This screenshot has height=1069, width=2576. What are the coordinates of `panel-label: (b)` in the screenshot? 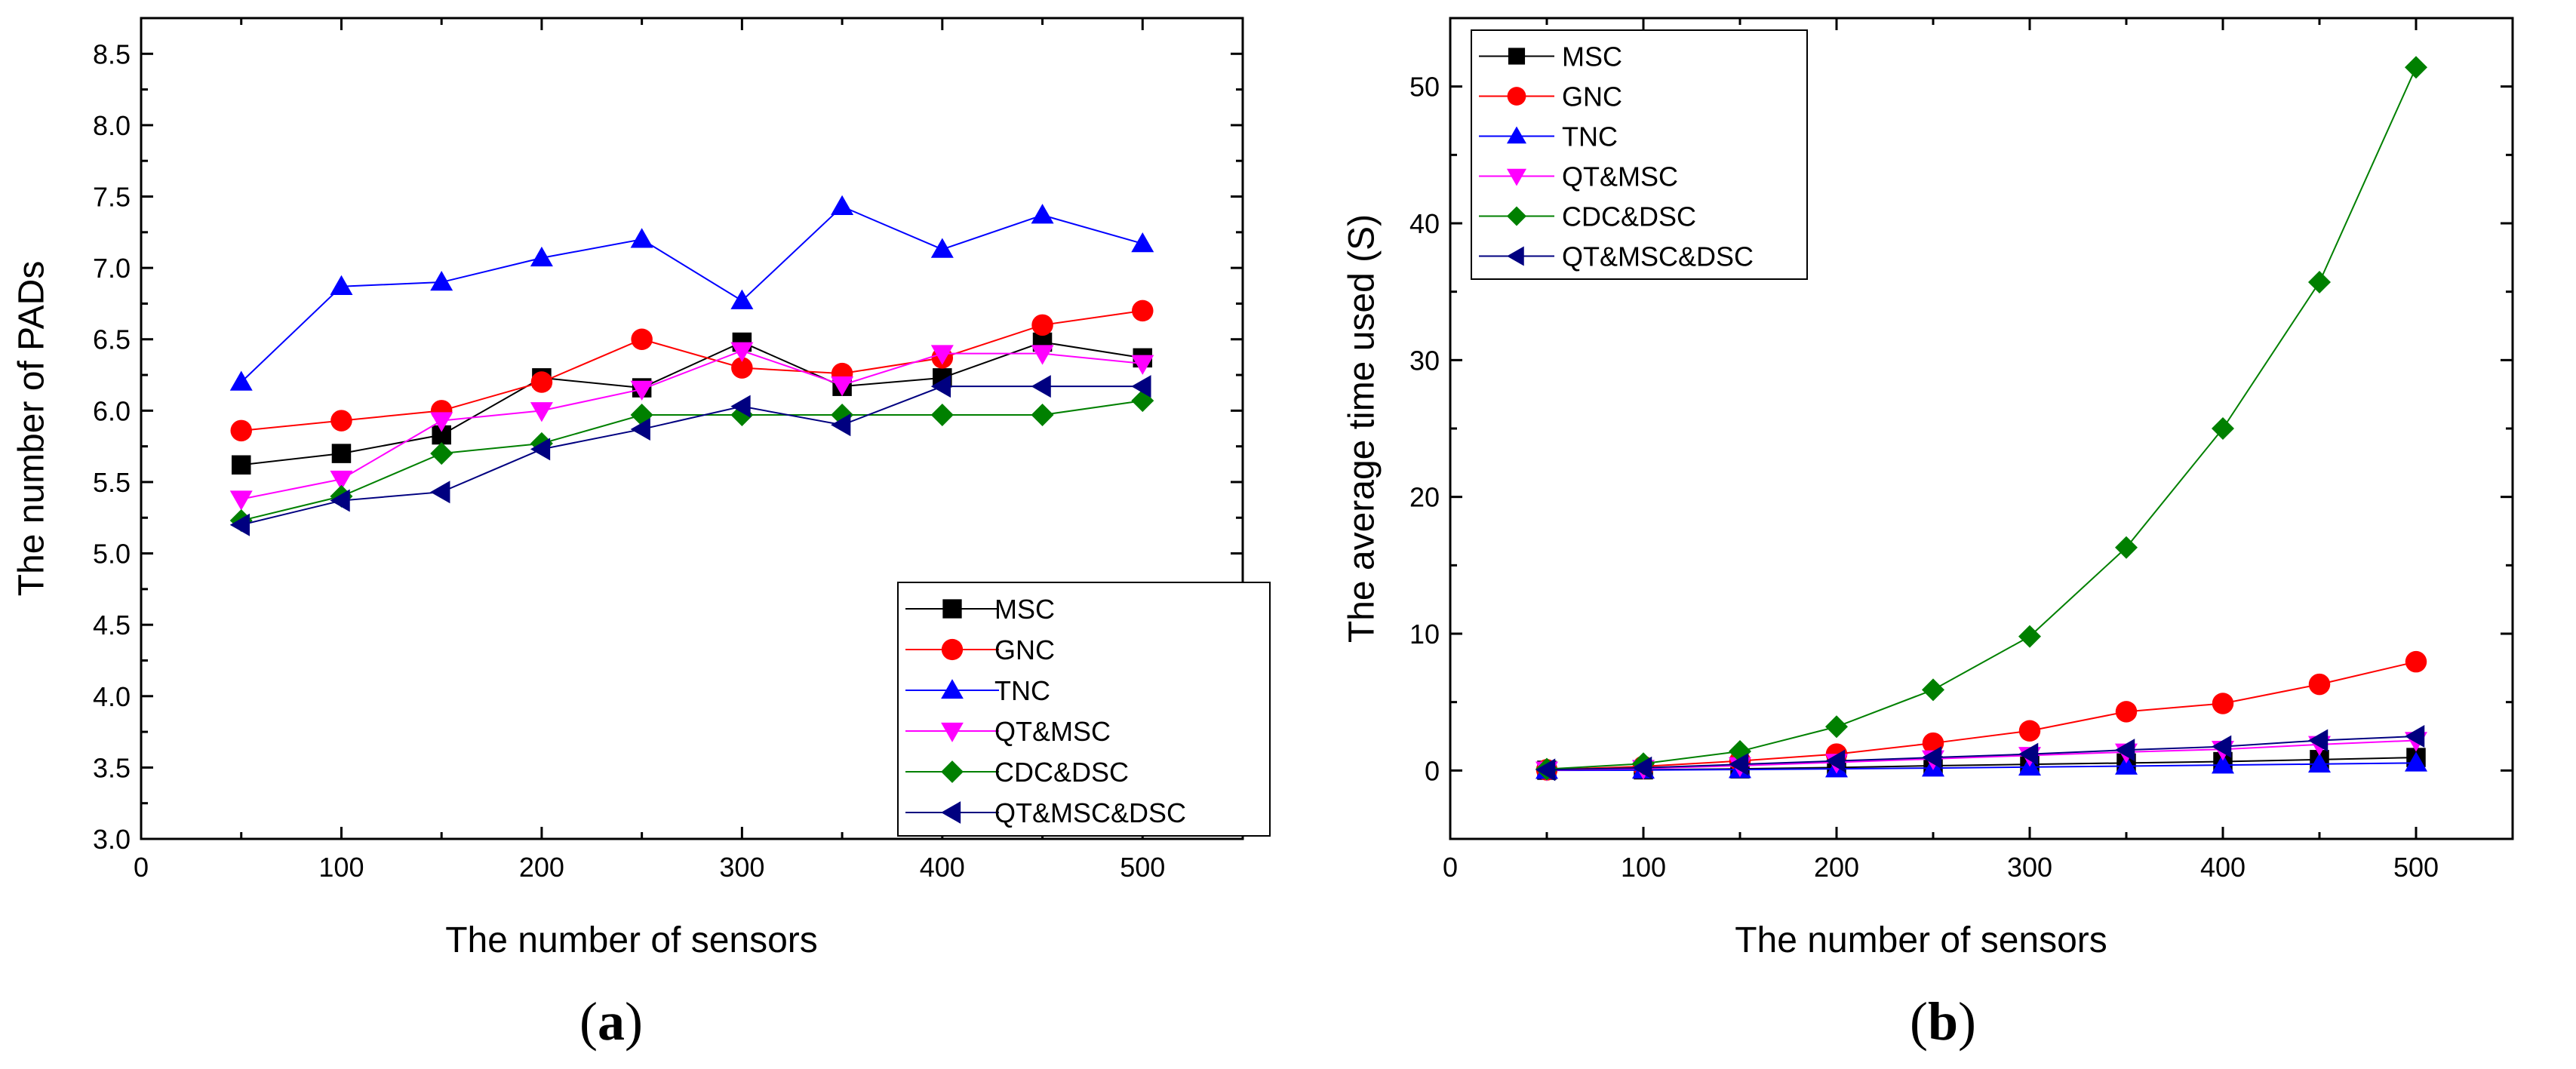 It's located at (1943, 1021).